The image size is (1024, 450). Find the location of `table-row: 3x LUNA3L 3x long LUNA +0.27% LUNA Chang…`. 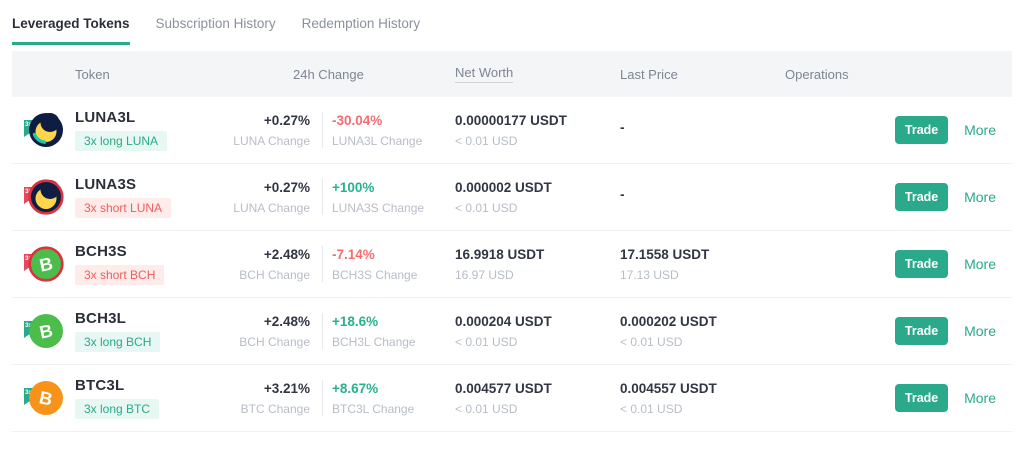

table-row: 3x LUNA3L 3x long LUNA +0.27% LUNA Chang… is located at coordinates (512, 130).